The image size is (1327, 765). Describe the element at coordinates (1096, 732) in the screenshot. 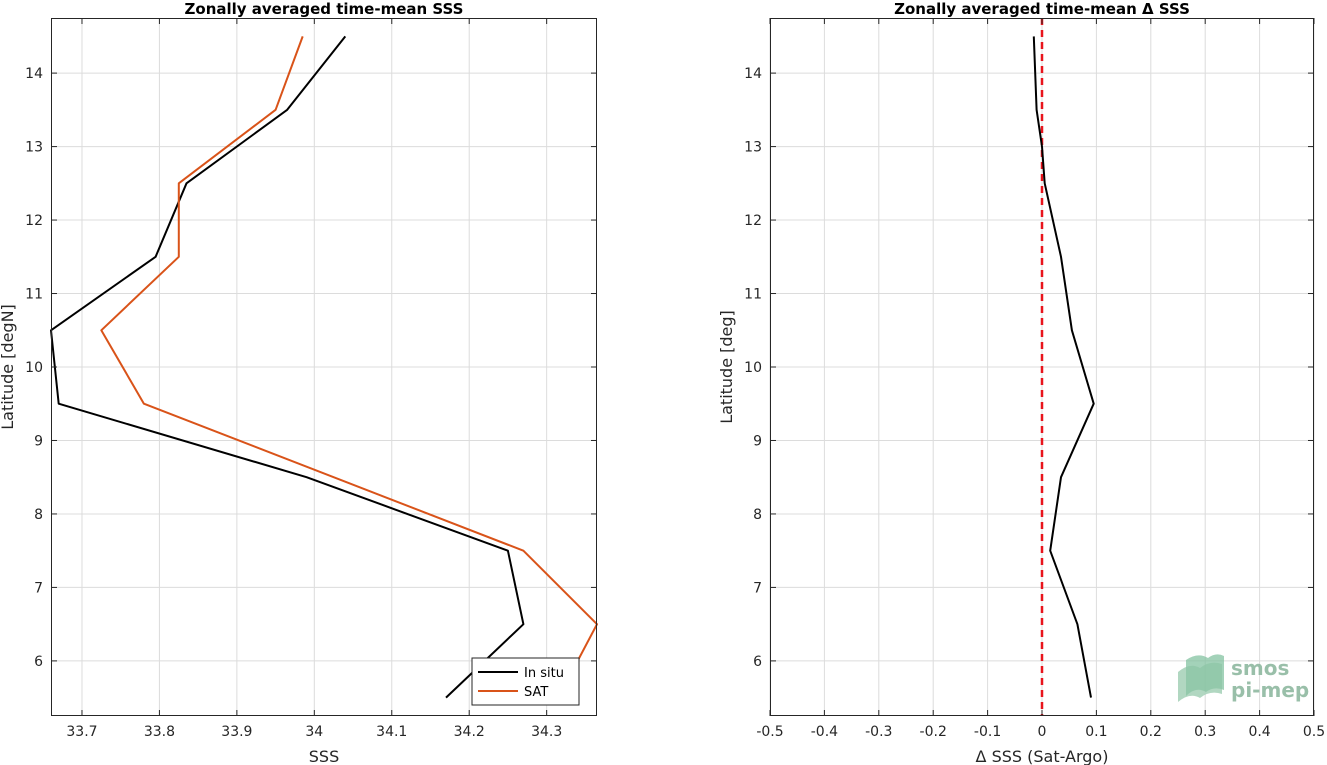

I see `x-tick-label: 0.1` at that location.